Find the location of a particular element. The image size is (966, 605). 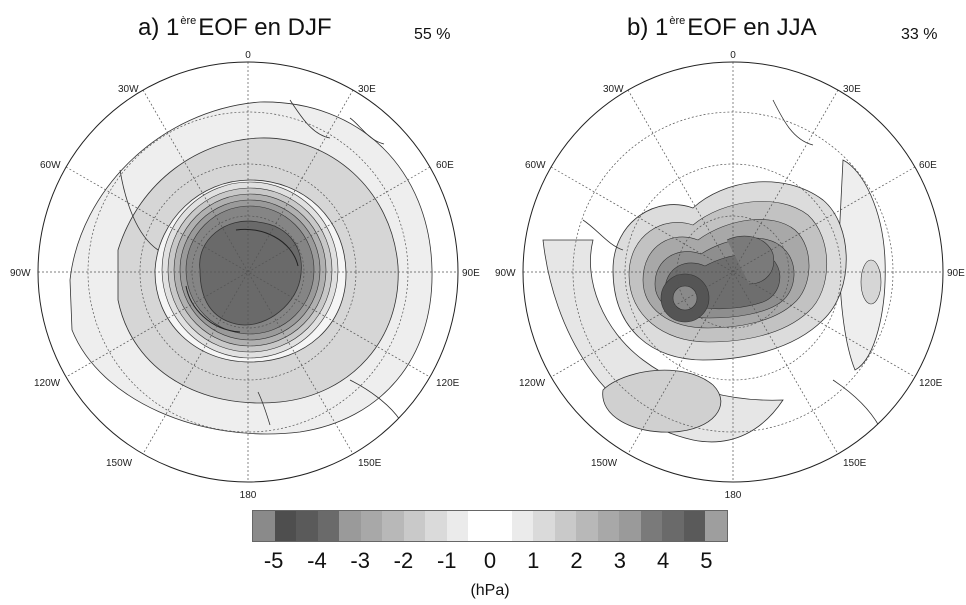

colorbar-tick-label: -3 is located at coordinates (360, 560).